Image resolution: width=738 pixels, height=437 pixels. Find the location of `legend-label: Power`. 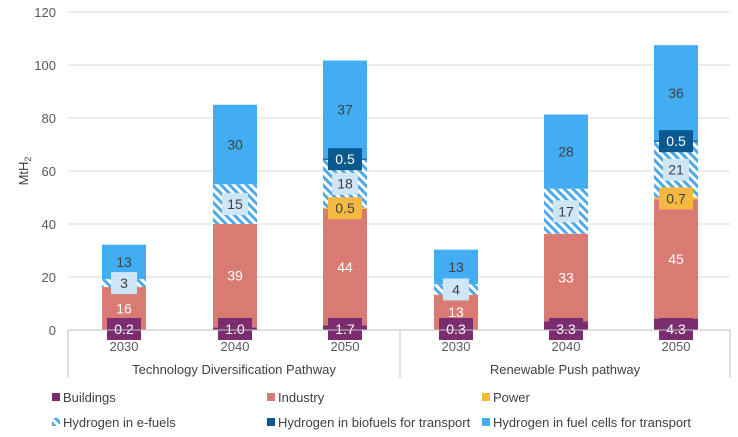

legend-label: Power is located at coordinates (512, 397).